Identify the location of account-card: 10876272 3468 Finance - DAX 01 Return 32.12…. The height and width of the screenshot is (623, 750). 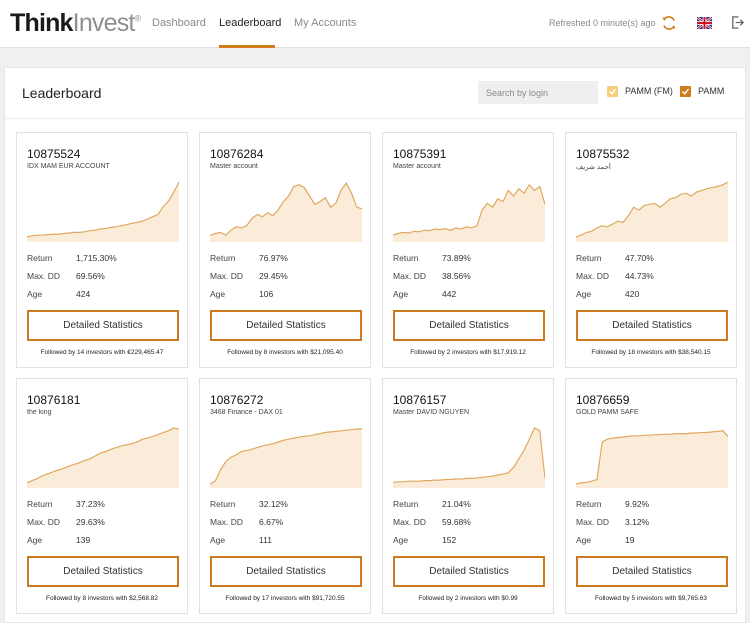
(285, 496).